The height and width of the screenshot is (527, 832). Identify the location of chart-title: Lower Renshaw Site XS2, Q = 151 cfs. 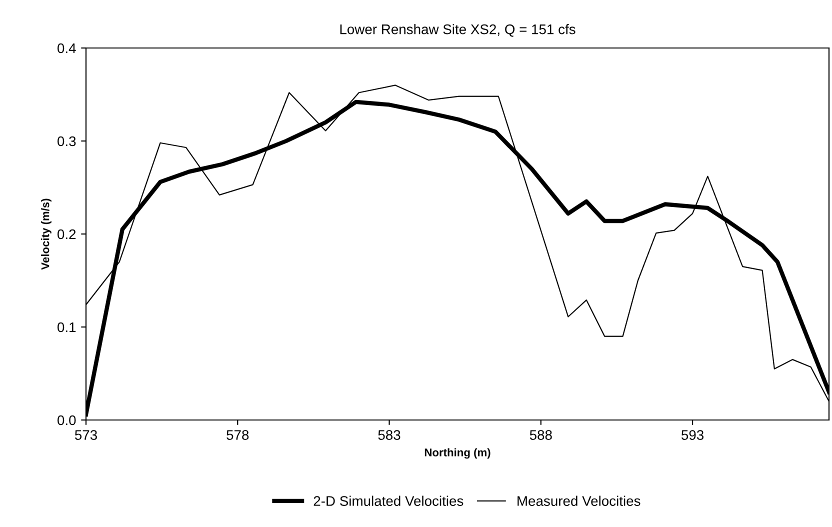
(458, 30).